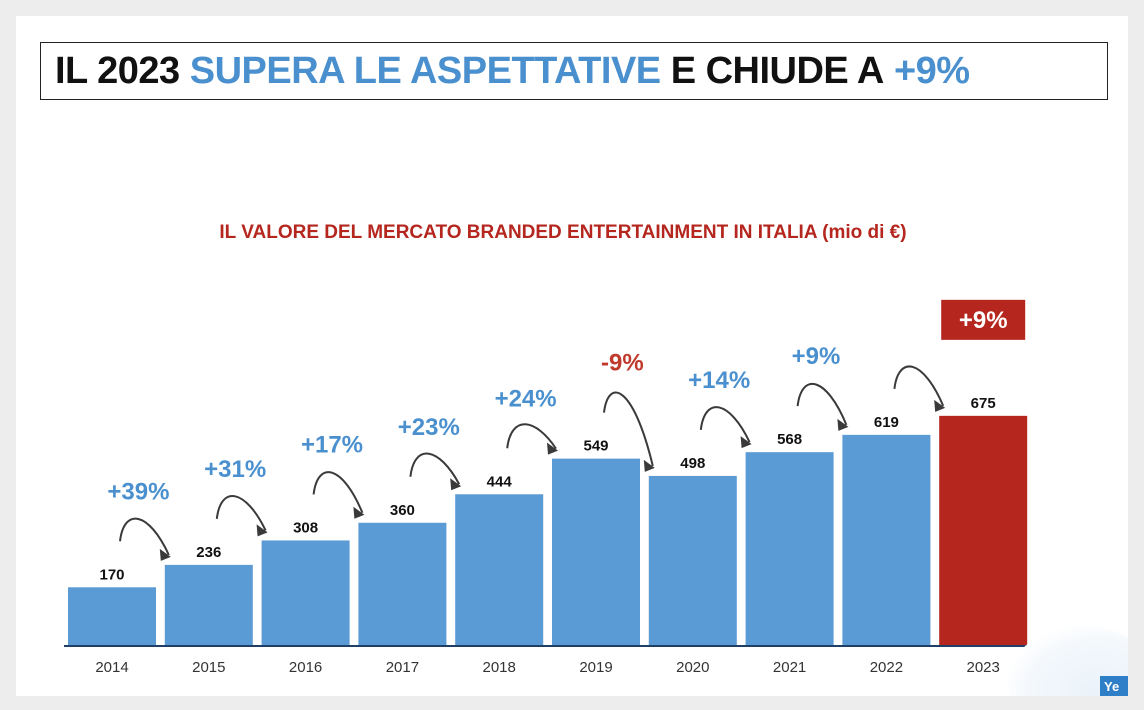 The image size is (1144, 710). What do you see at coordinates (338, 492) in the screenshot?
I see `growth-arrow-2017` at bounding box center [338, 492].